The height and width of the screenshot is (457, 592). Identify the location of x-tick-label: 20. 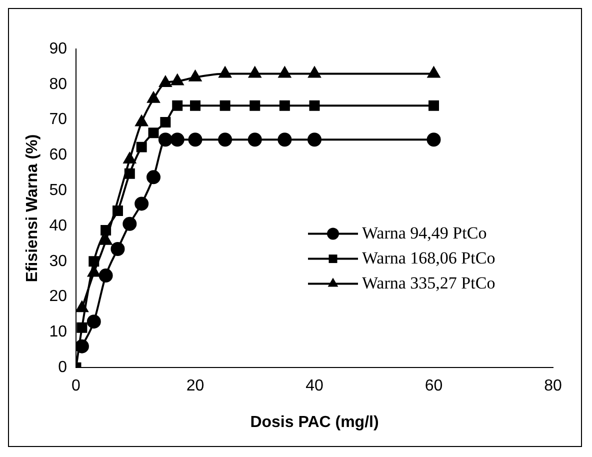
(195, 386).